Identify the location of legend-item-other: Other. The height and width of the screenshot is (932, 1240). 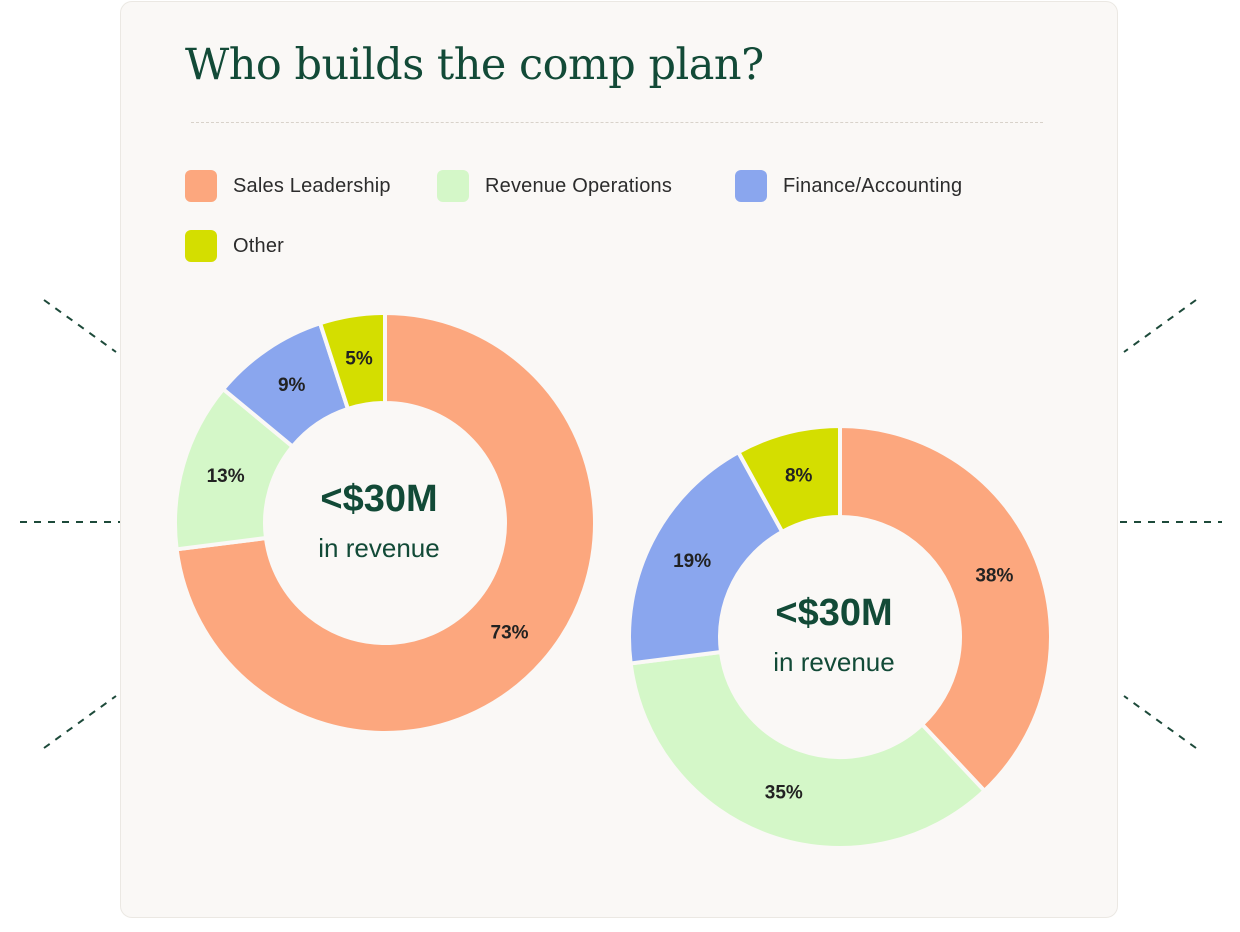
(234, 246).